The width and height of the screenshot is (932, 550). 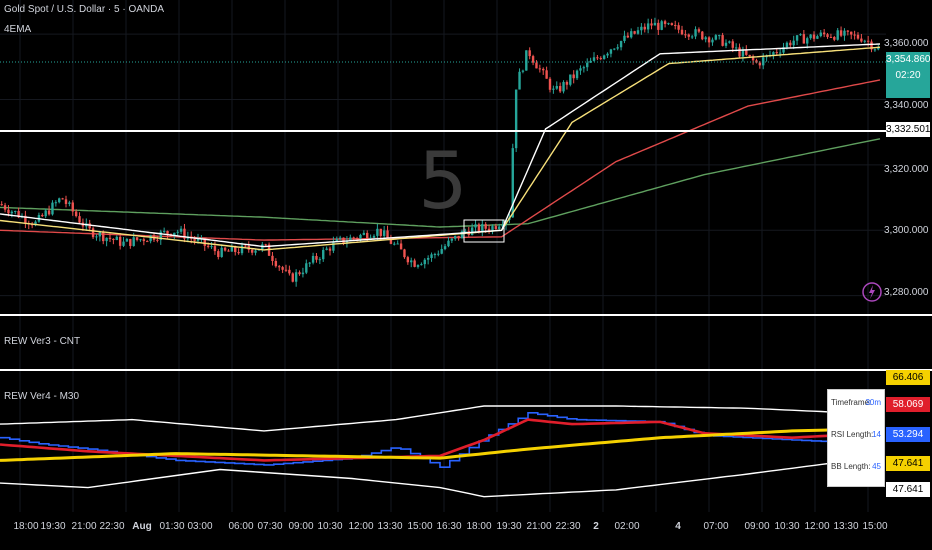 I want to click on watermark-text: 5, so click(x=443, y=182).